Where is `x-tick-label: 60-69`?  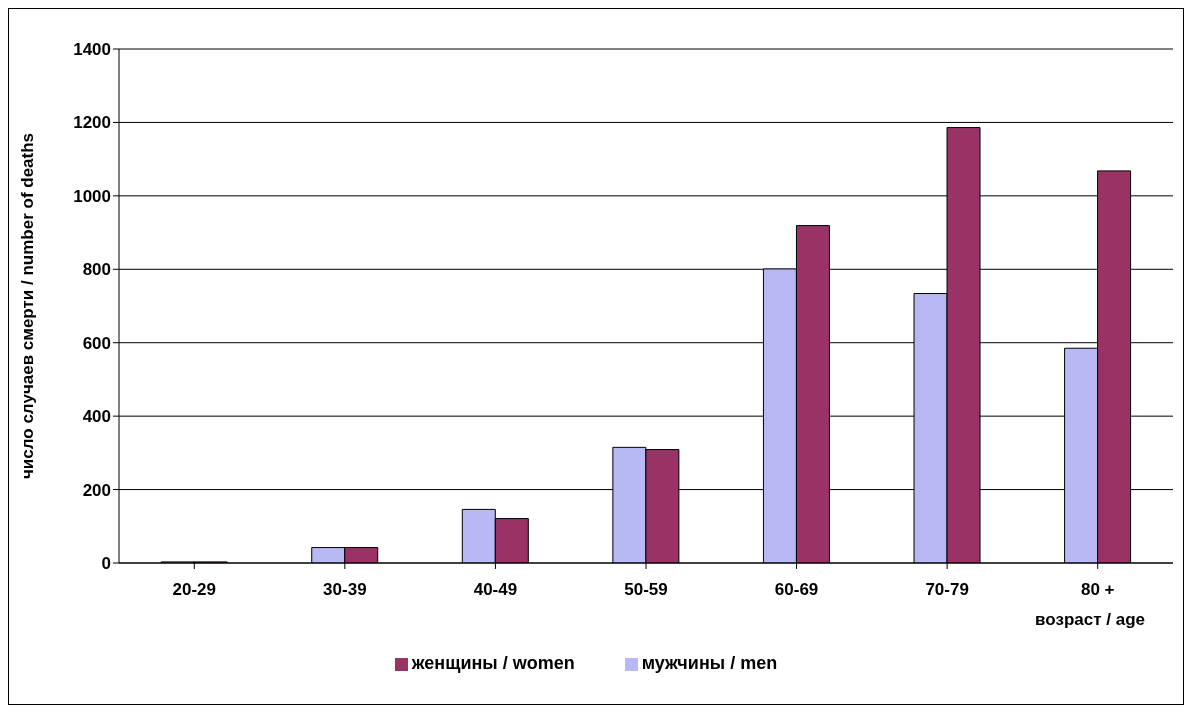 x-tick-label: 60-69 is located at coordinates (796, 590).